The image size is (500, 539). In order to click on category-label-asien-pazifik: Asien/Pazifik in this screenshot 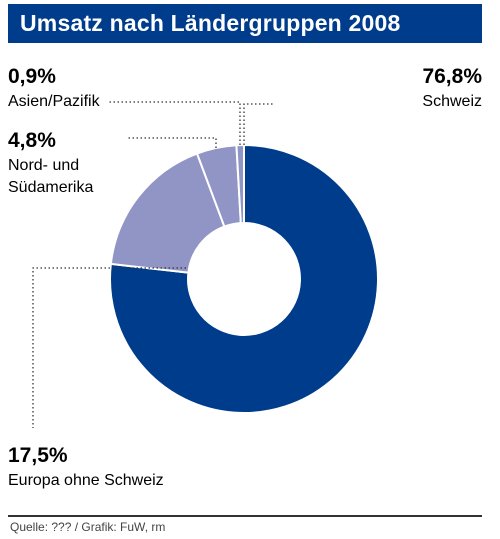, I will do `click(54, 101)`.